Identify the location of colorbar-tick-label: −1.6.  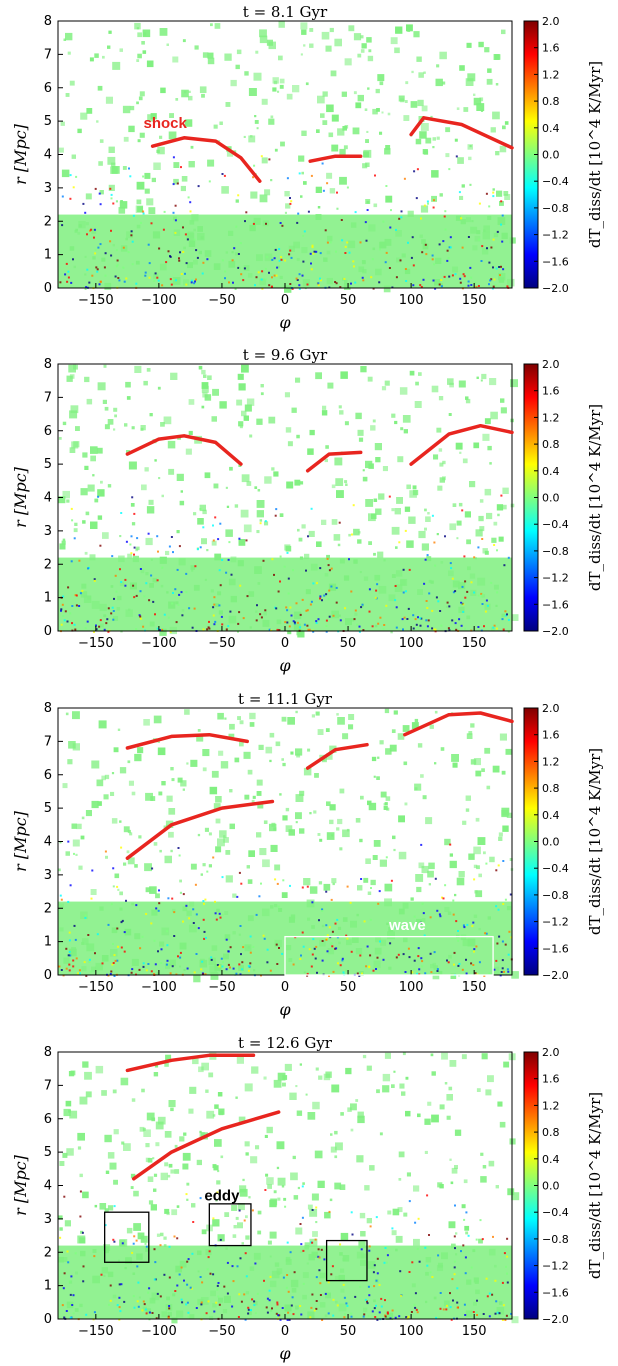
(555, 1292).